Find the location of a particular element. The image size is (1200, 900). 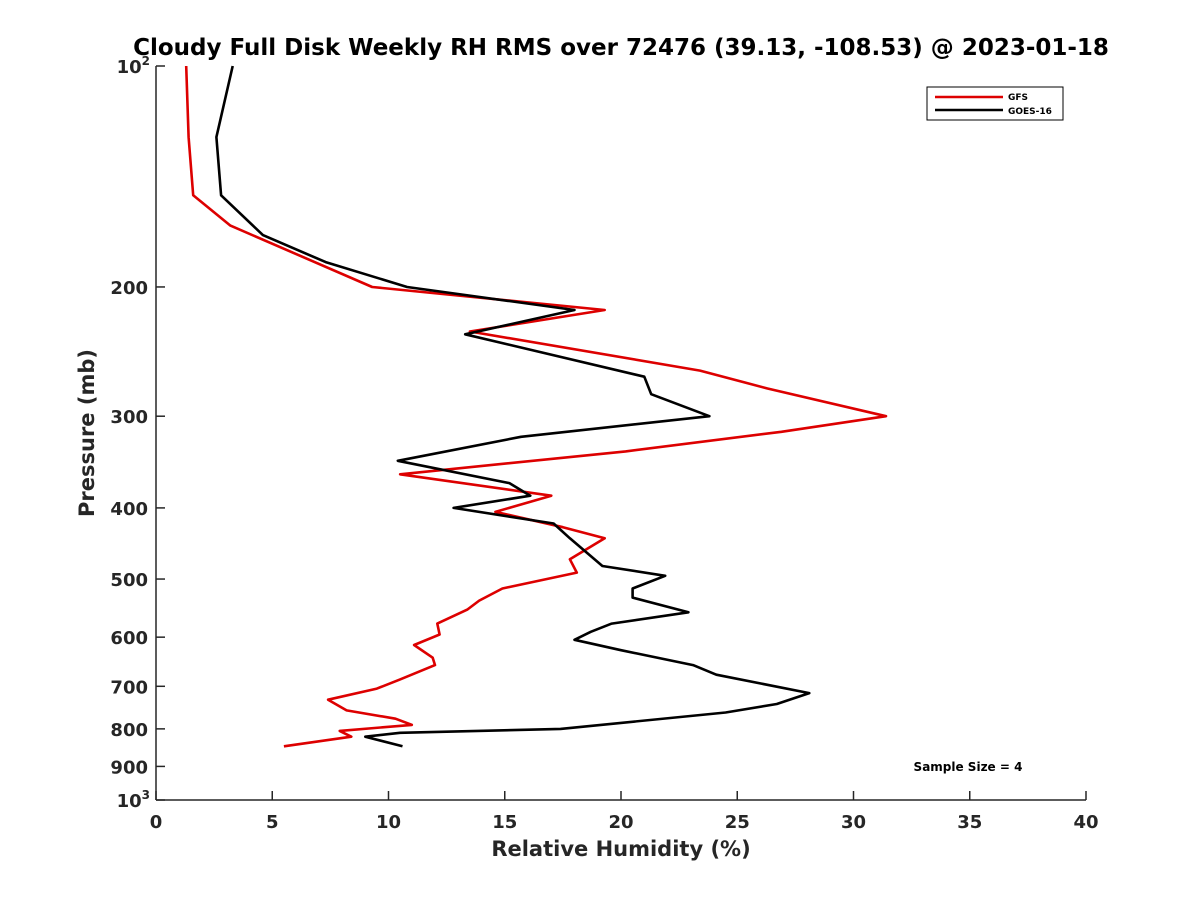

x-tick-label: 20 is located at coordinates (620, 822).